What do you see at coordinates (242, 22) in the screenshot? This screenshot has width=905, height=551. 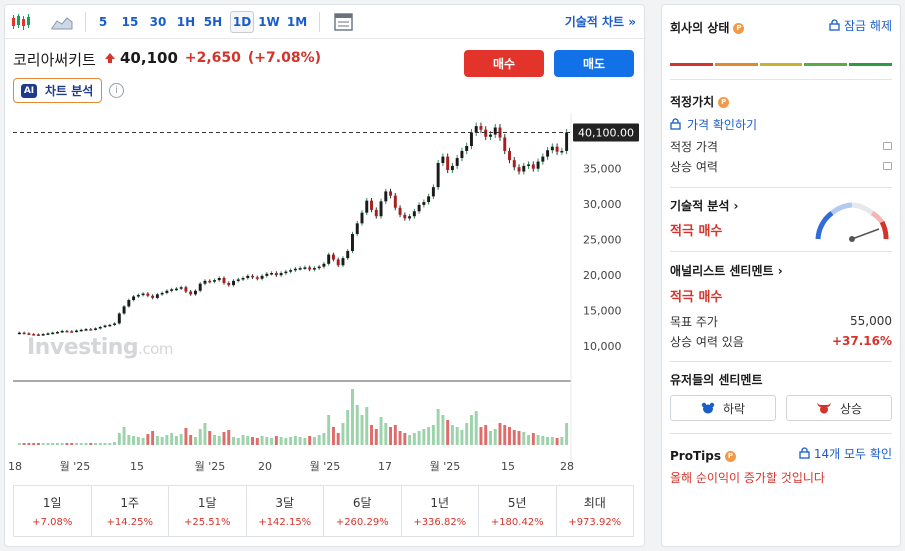 I see `interval-1d: 1D` at bounding box center [242, 22].